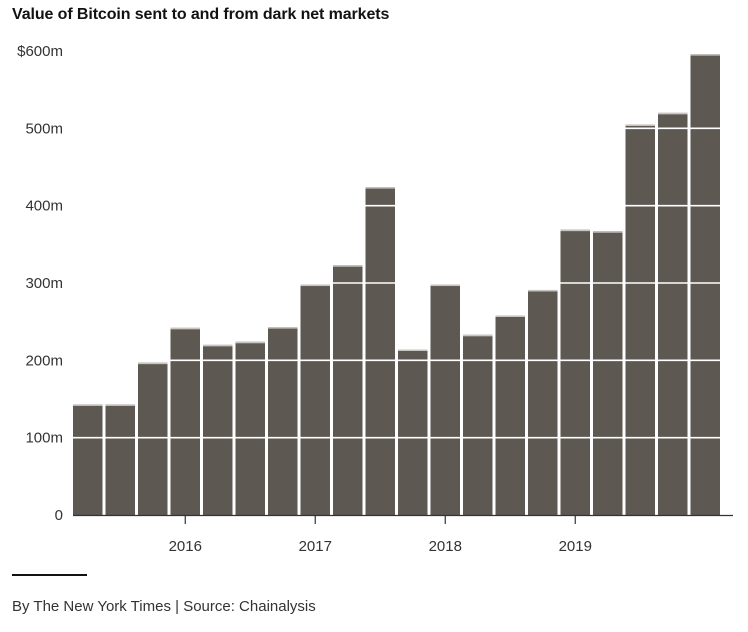 This screenshot has width=748, height=632. I want to click on y-tick-label: 0, so click(59, 515).